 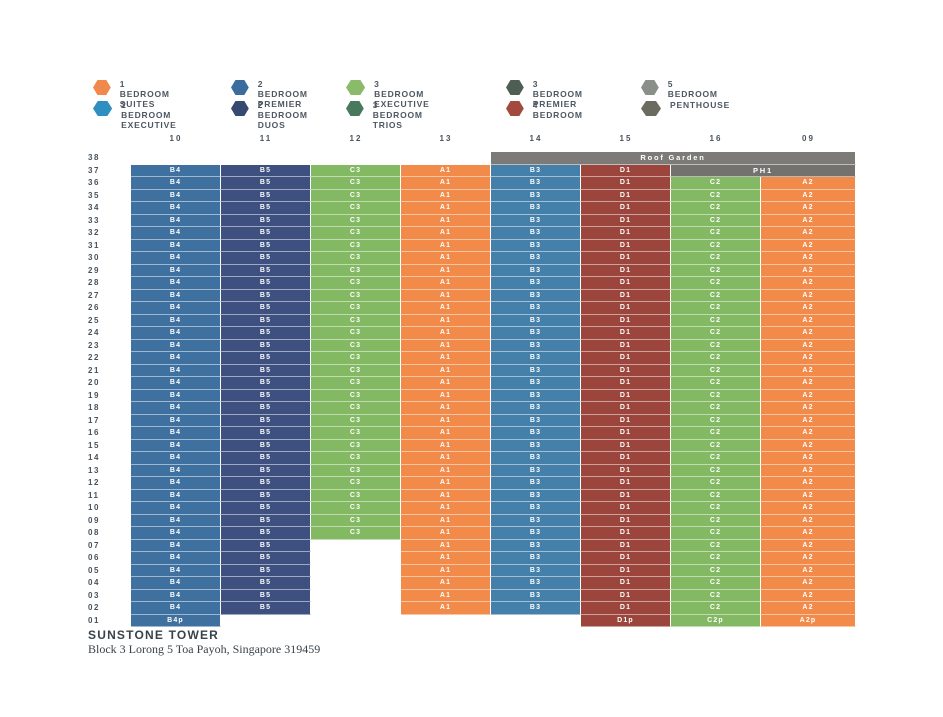 What do you see at coordinates (763, 170) in the screenshot?
I see `penthouse-cell: PH1` at bounding box center [763, 170].